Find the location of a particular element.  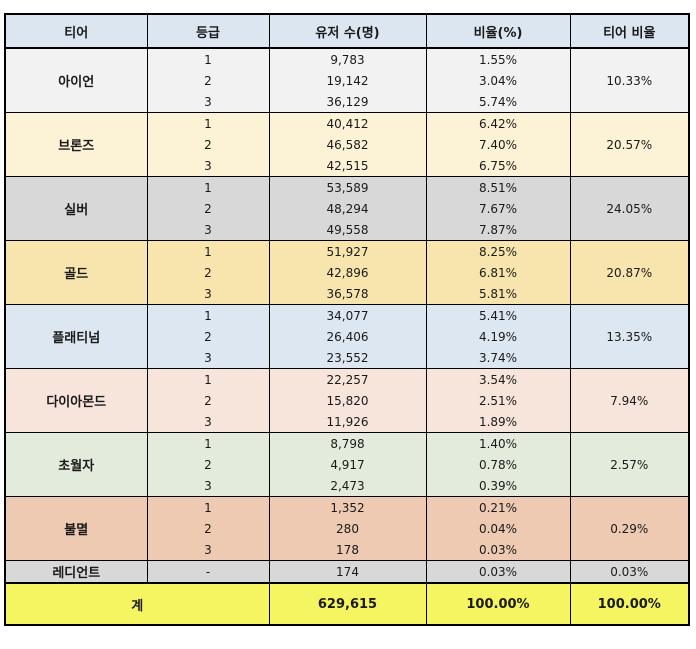

table-row: 실버 1 53,589 8.51% 24.05% is located at coordinates (347, 208).